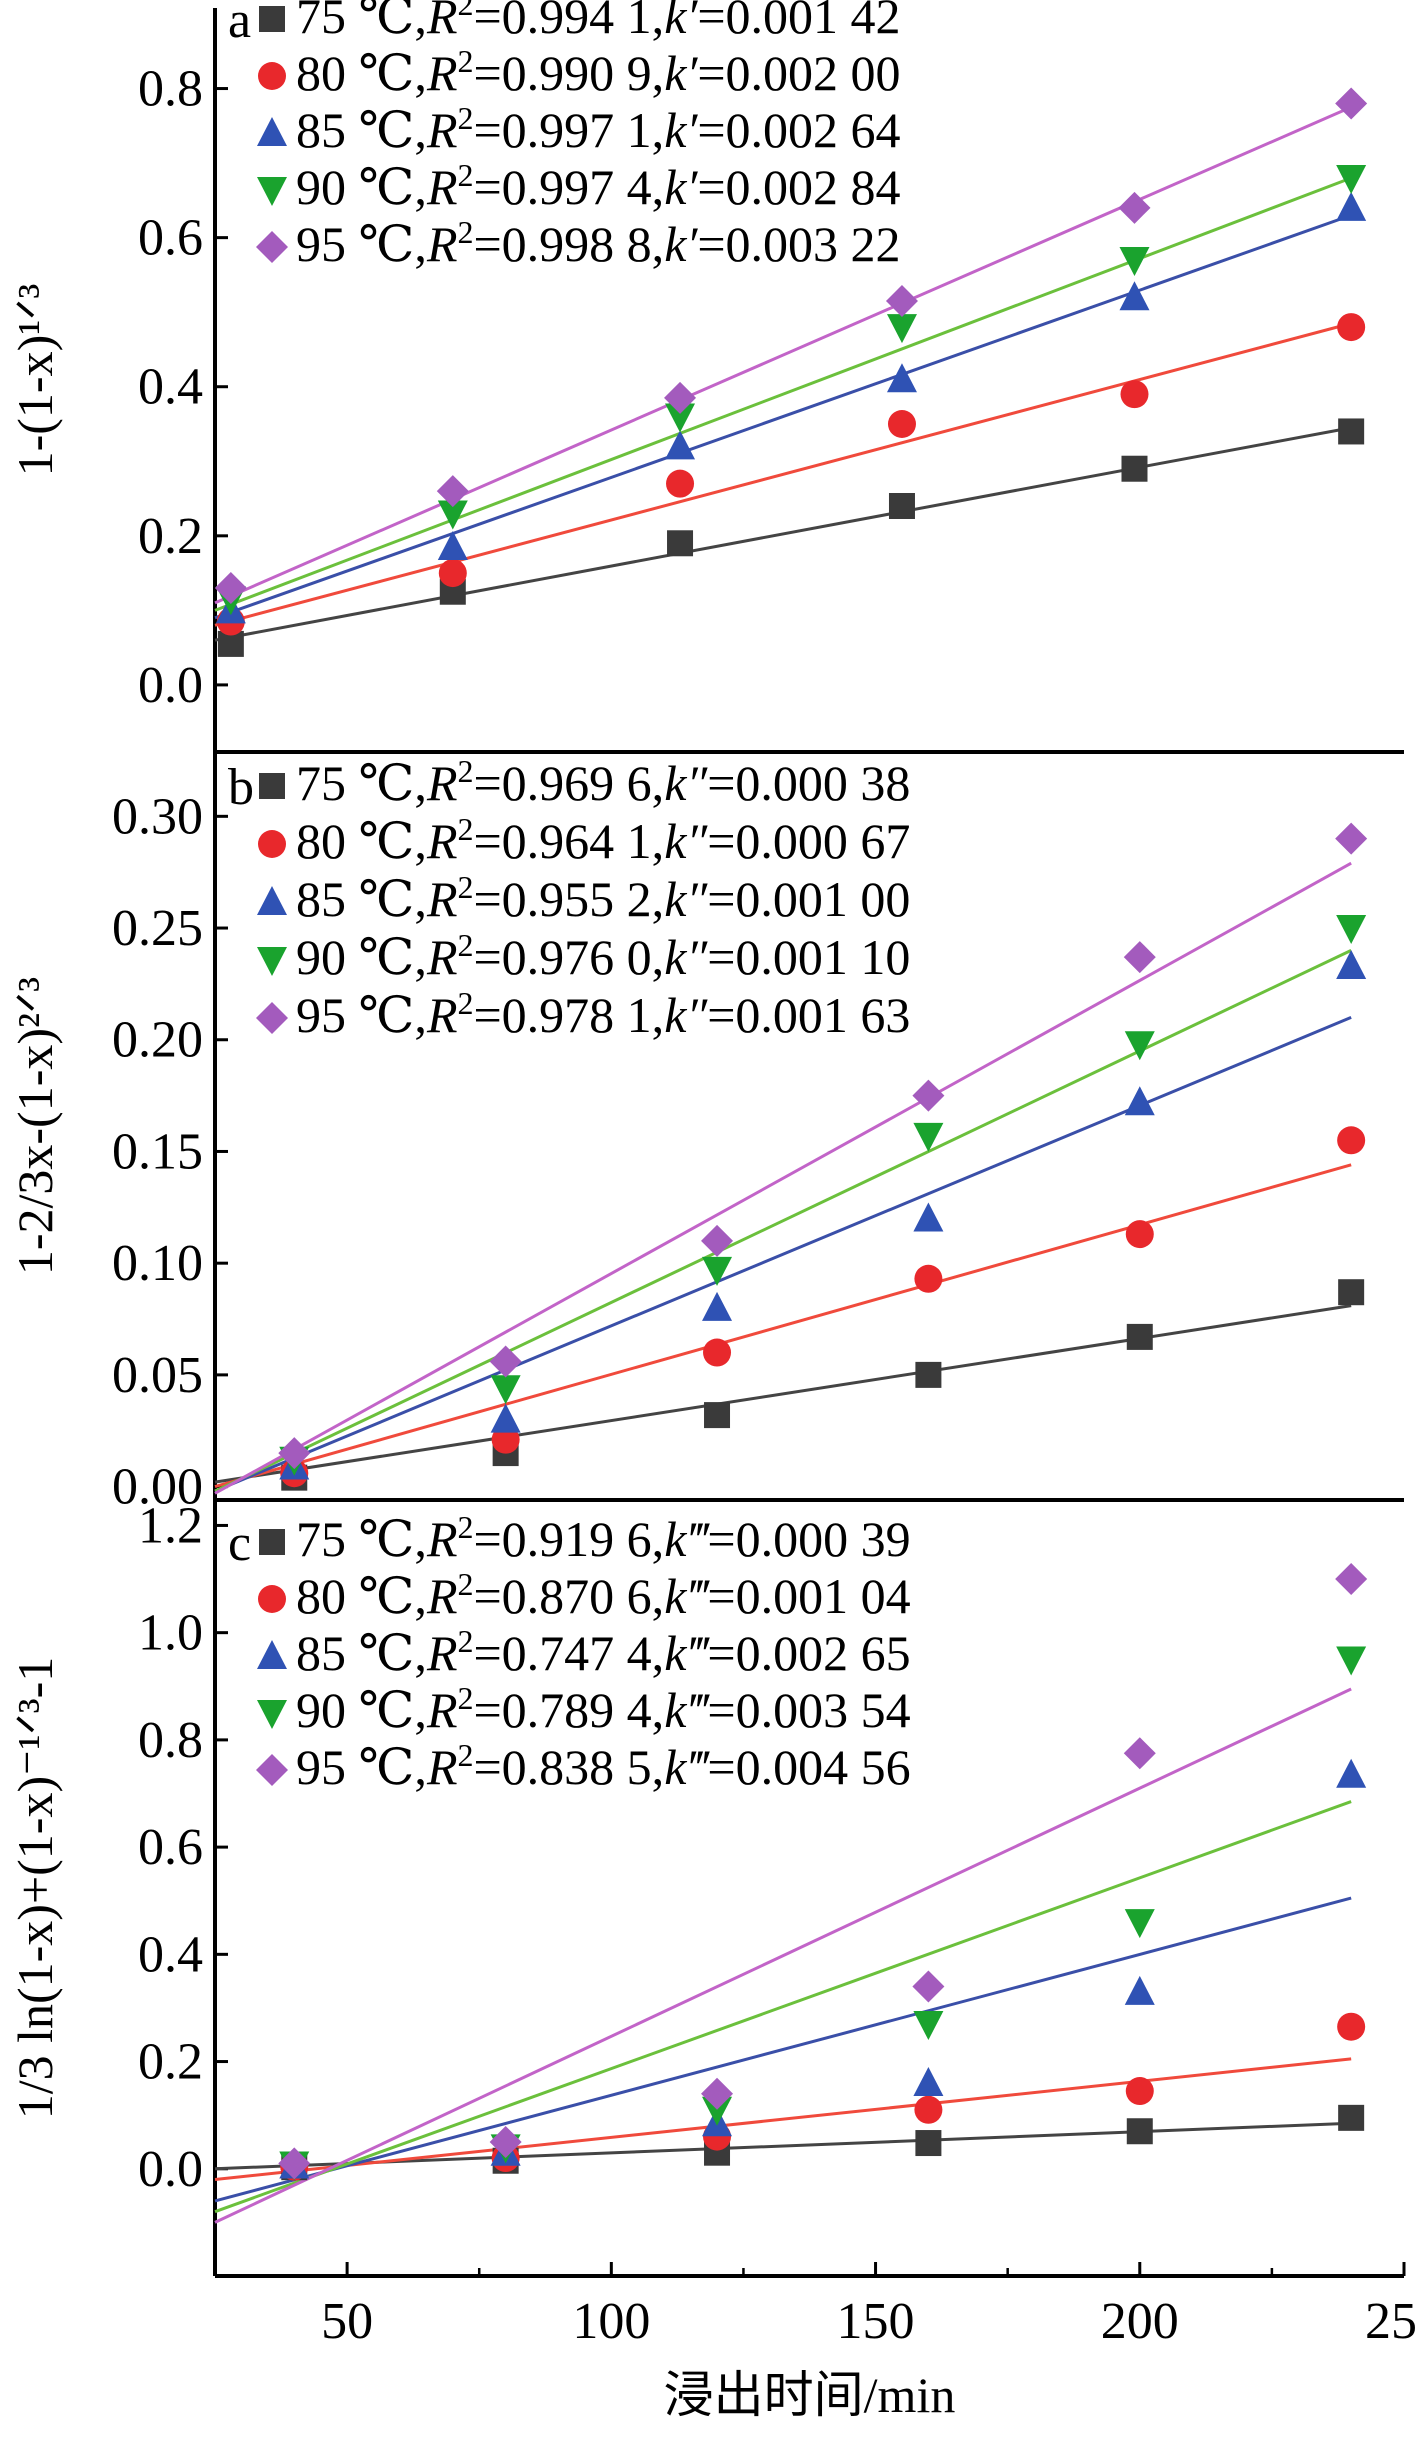 The image size is (1417, 2438). What do you see at coordinates (157, 816) in the screenshot?
I see `y-tick-label: 0.30` at bounding box center [157, 816].